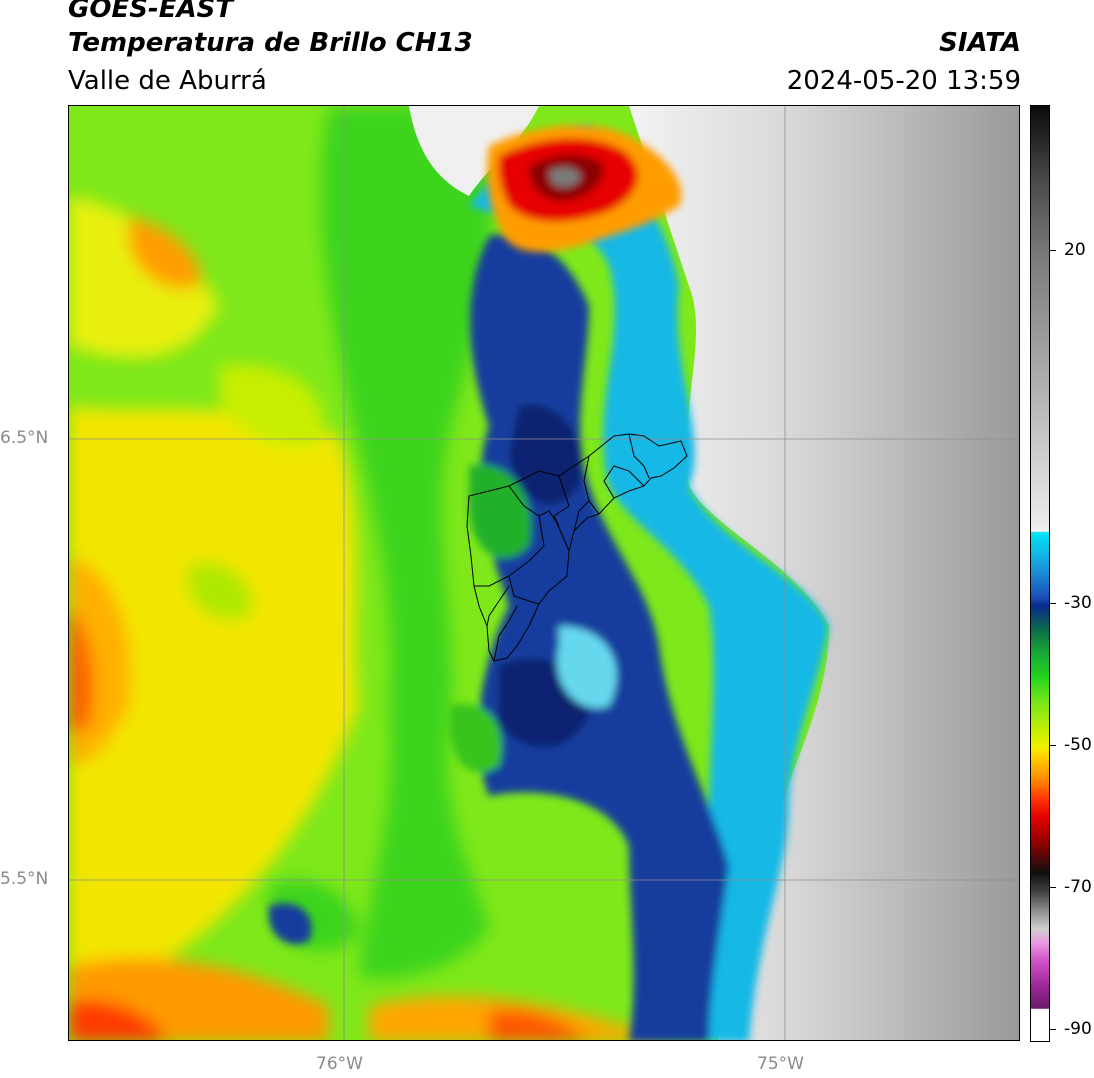 The width and height of the screenshot is (1094, 1078). What do you see at coordinates (151, 12) in the screenshot?
I see `satellite-title: GOES-EAST` at bounding box center [151, 12].